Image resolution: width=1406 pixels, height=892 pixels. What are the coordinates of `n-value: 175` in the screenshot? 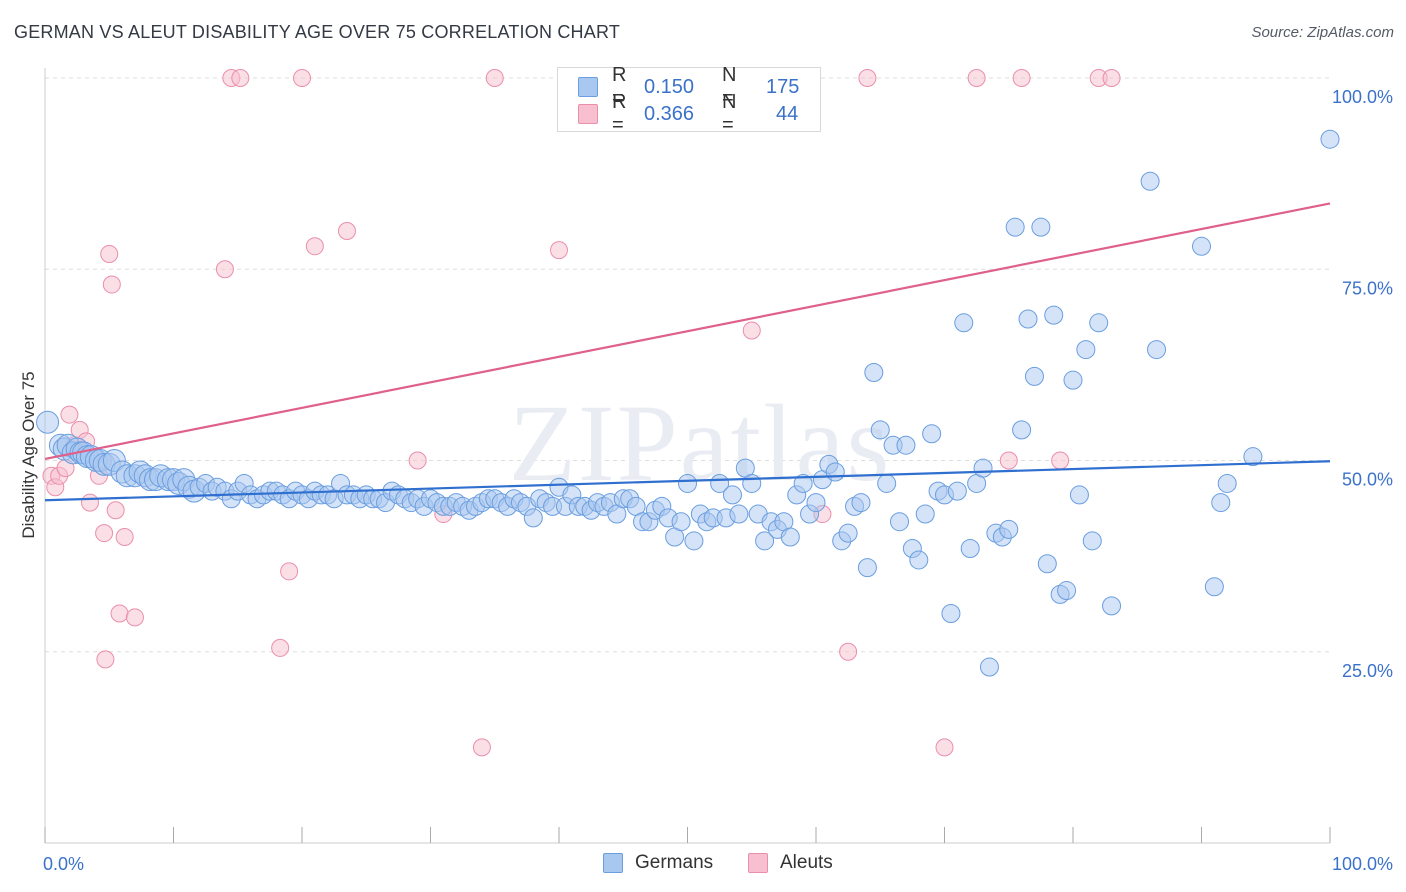 It's located at (783, 86).